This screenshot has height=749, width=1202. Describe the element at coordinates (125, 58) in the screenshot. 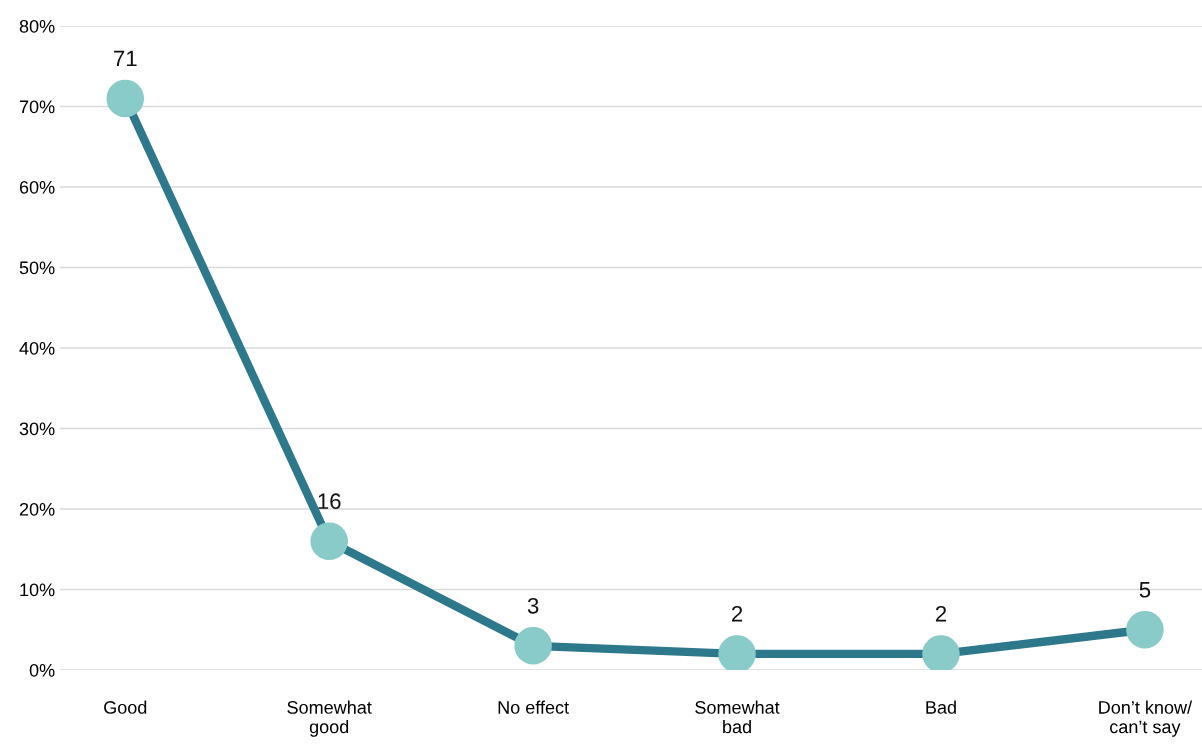

I see `data-label: 71` at that location.